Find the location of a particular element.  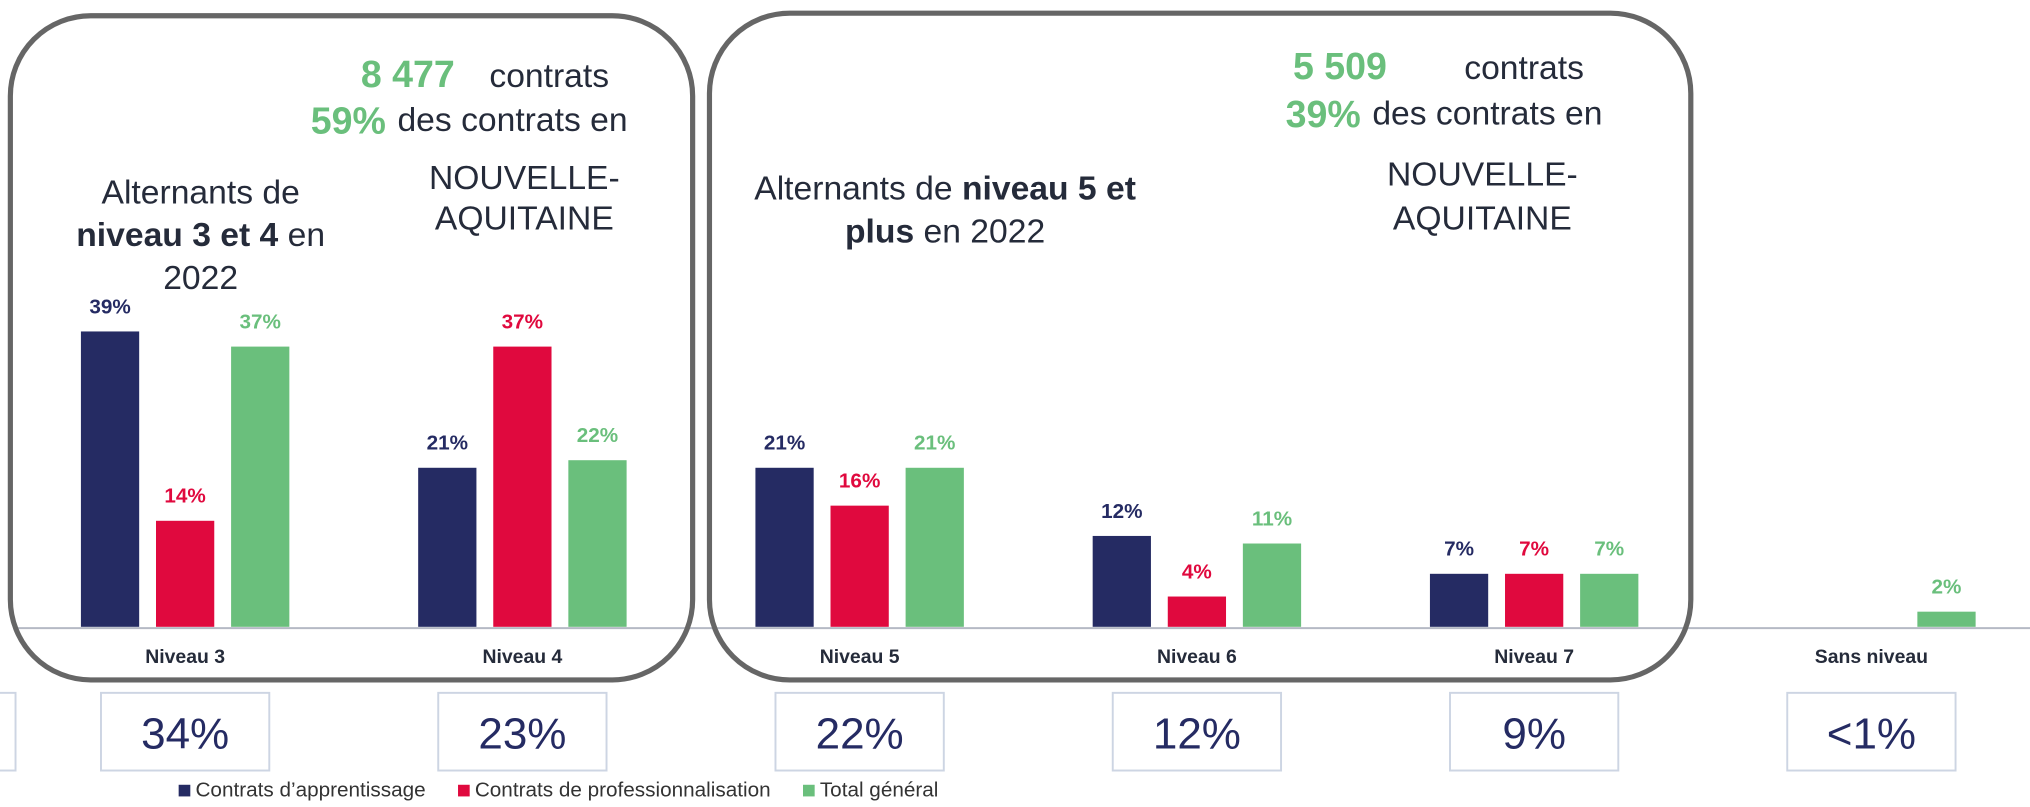

data-label: 2% is located at coordinates (1947, 587).